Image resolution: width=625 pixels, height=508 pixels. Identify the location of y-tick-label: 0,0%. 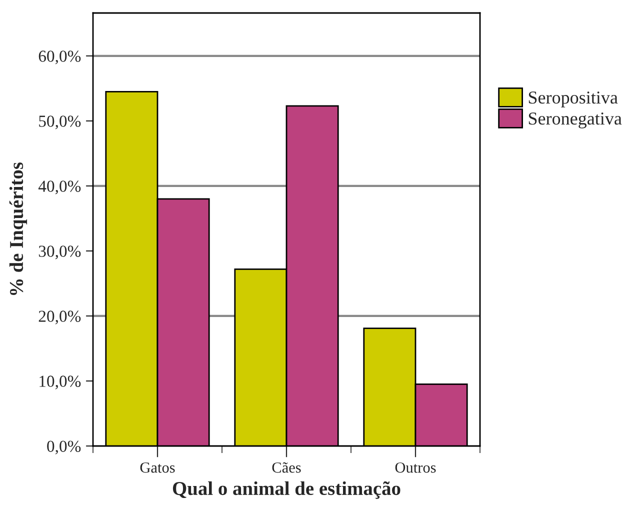
(64, 447).